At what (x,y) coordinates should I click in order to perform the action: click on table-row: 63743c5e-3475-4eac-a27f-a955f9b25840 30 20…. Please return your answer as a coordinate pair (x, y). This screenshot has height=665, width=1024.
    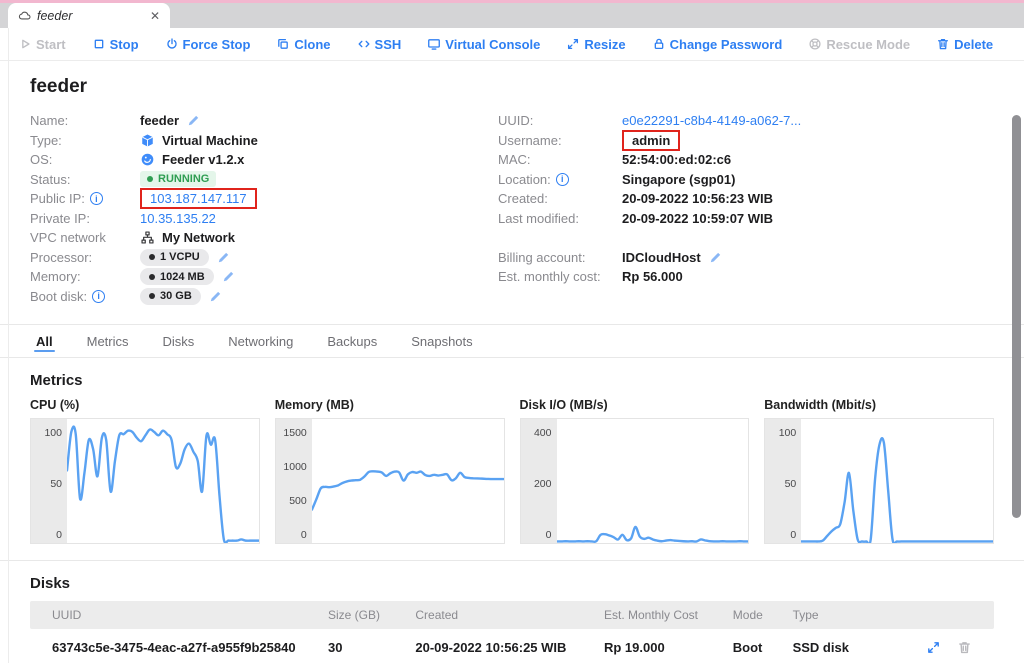
    Looking at the image, I should click on (512, 647).